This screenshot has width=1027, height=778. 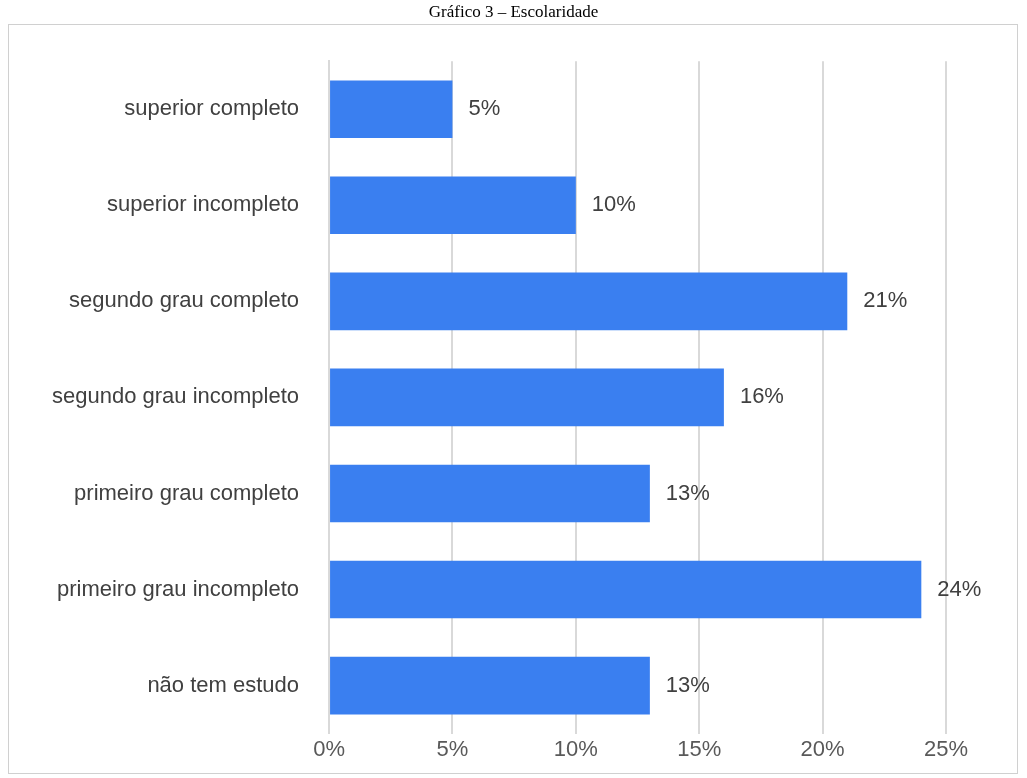 I want to click on data-label: 24%, so click(x=959, y=588).